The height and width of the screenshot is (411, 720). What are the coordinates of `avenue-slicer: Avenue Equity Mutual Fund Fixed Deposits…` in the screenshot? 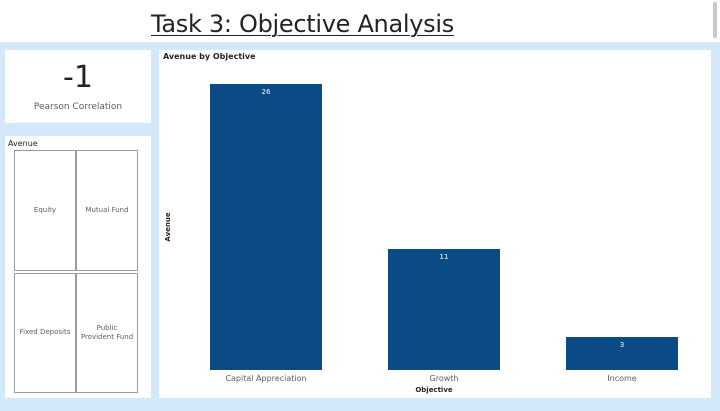 It's located at (78, 267).